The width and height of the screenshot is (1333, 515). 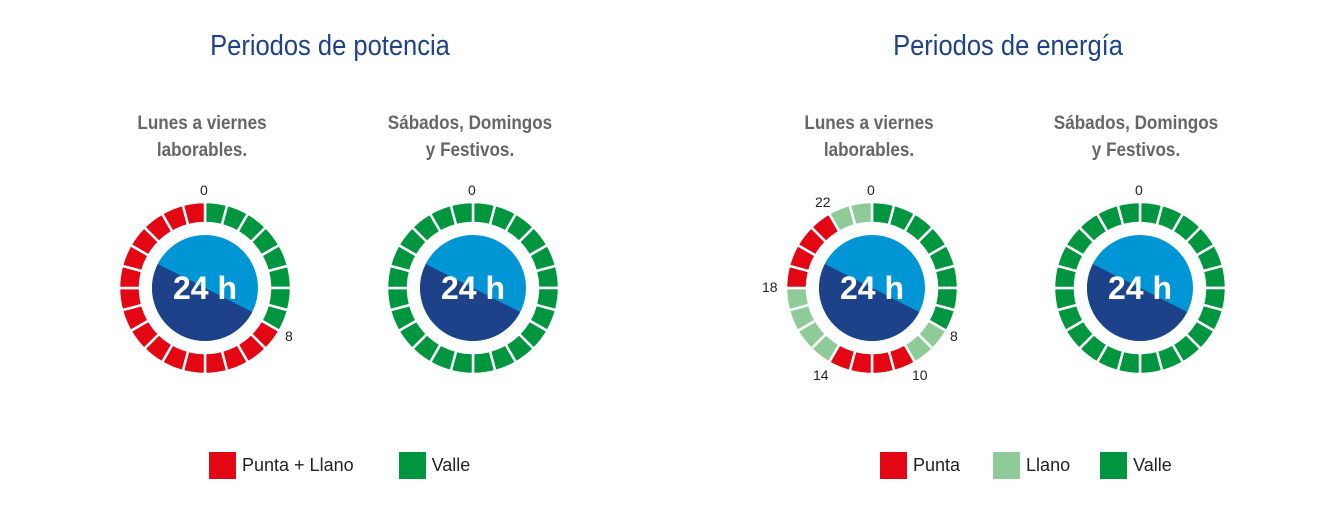 I want to click on subtitle-energia-weekdays: Lunes a viernes laborables., so click(x=869, y=137).